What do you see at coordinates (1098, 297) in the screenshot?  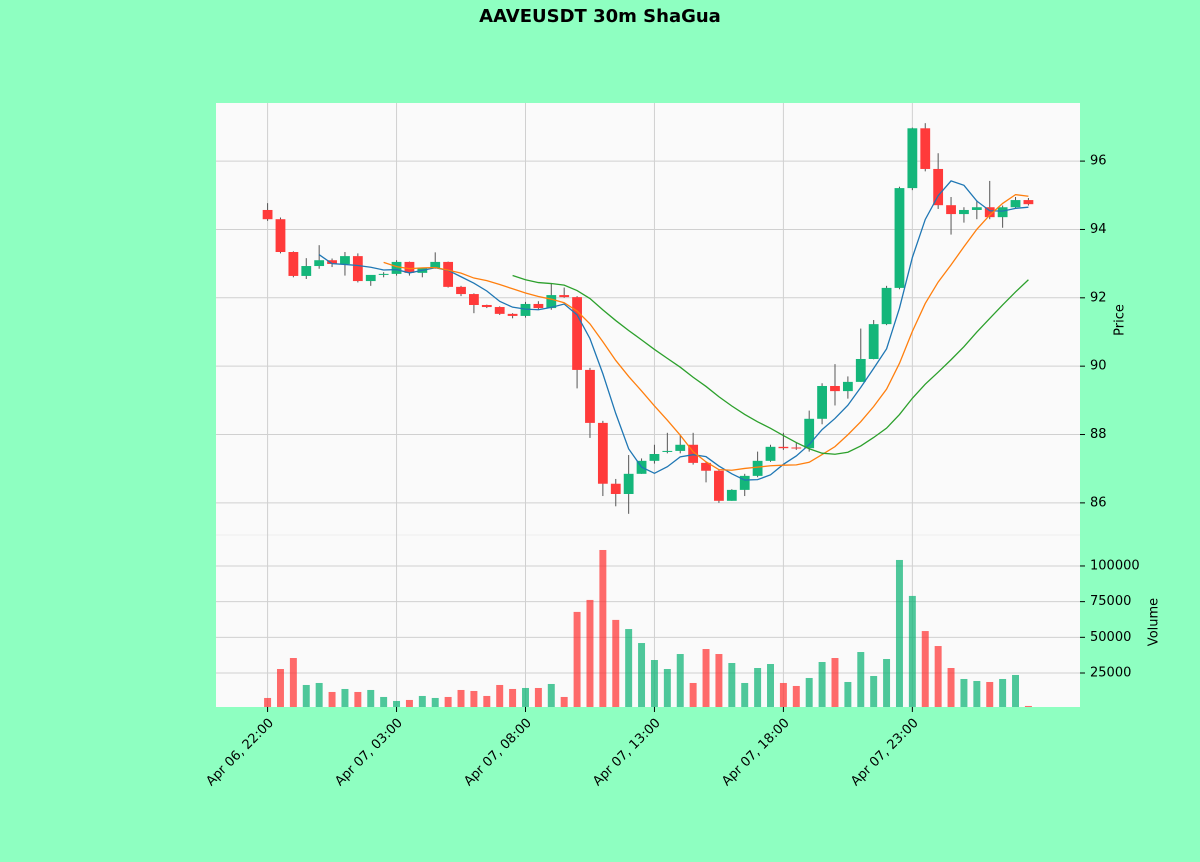 I see `y-tick-label: 92` at bounding box center [1098, 297].